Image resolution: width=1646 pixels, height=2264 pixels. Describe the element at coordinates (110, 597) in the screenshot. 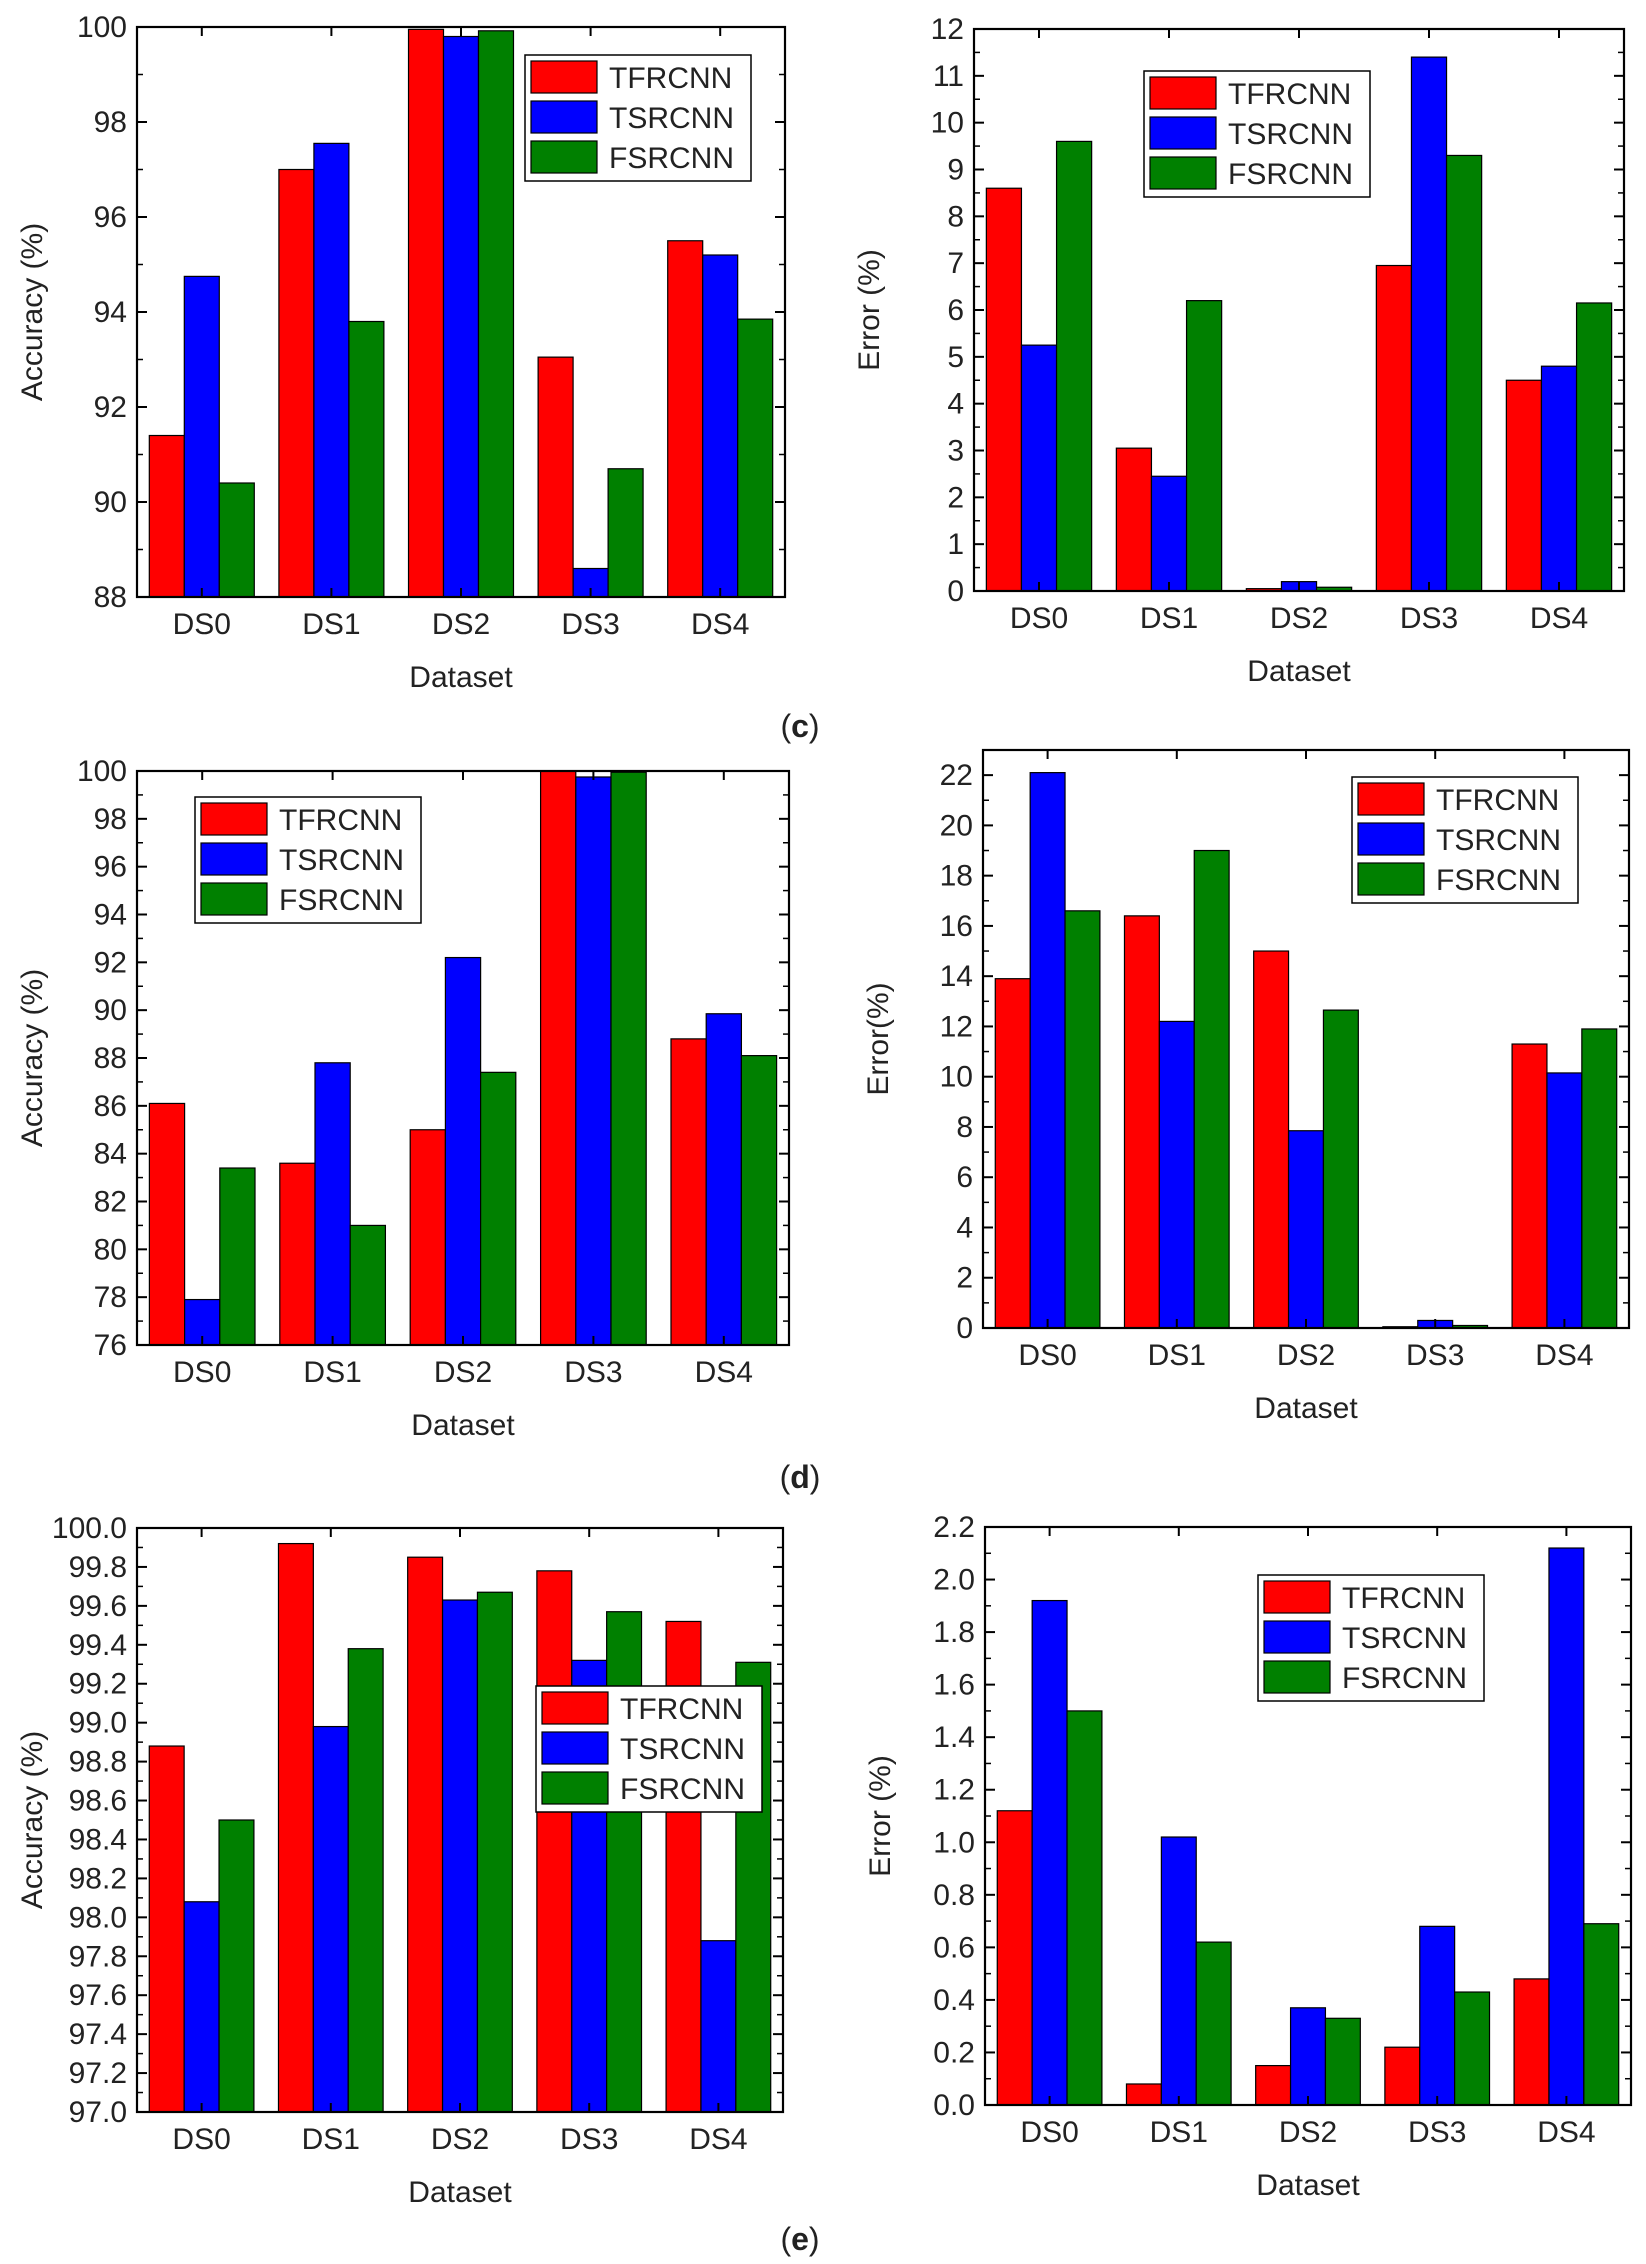

I see `y-tick-label: 88` at that location.